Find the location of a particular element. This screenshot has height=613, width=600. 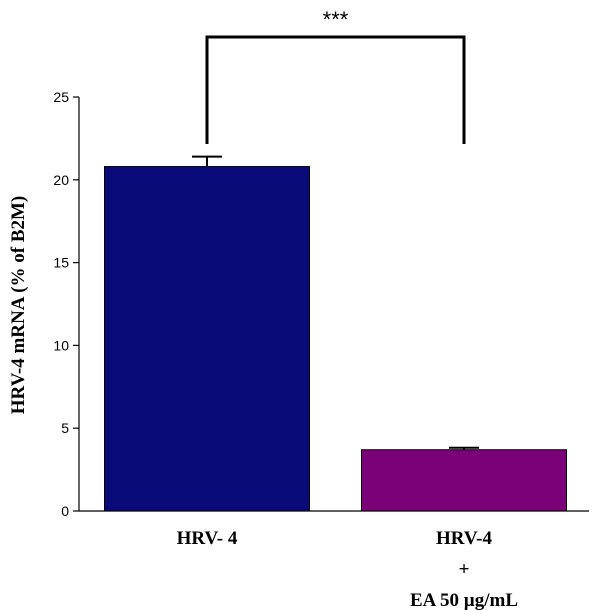

x-category-label: EA 50 µg/mL is located at coordinates (464, 600).